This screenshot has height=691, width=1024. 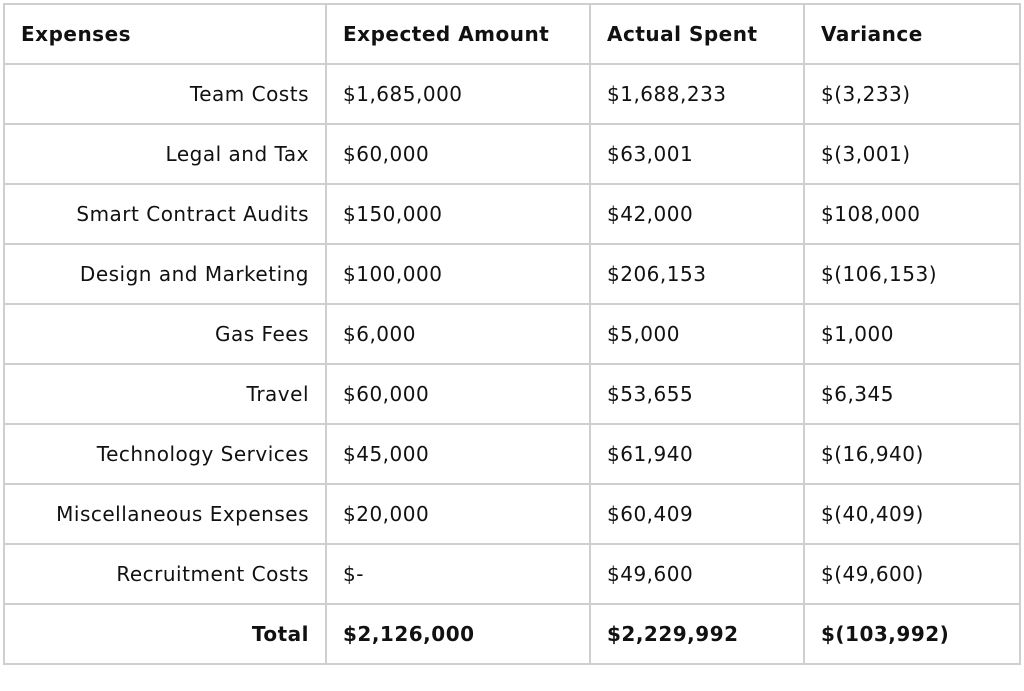 I want to click on header-variance: Variance, so click(x=912, y=34).